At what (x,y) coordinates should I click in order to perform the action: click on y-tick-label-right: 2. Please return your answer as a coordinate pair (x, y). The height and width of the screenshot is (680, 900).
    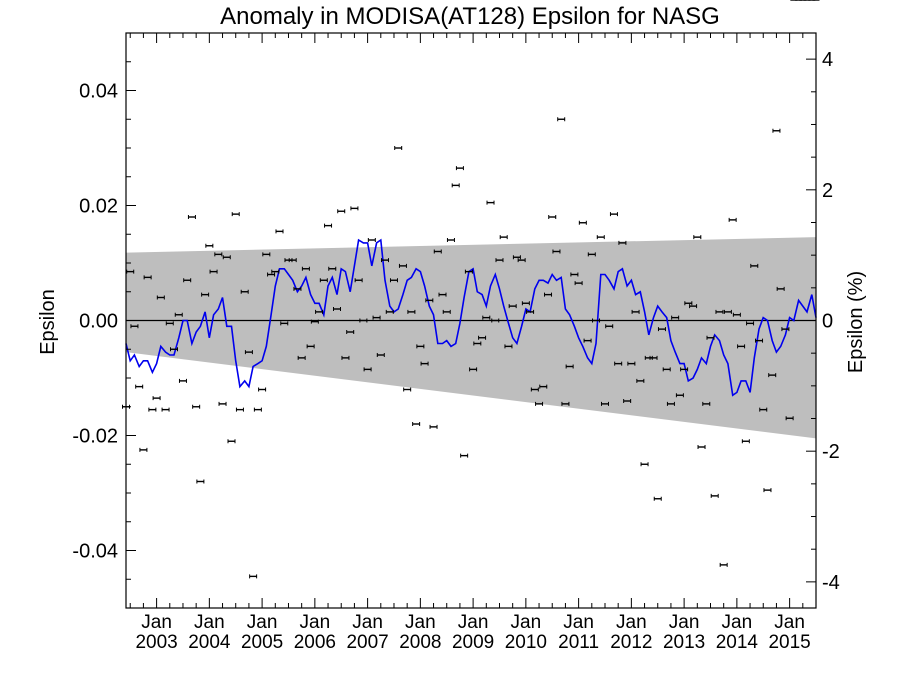
    Looking at the image, I should click on (827, 191).